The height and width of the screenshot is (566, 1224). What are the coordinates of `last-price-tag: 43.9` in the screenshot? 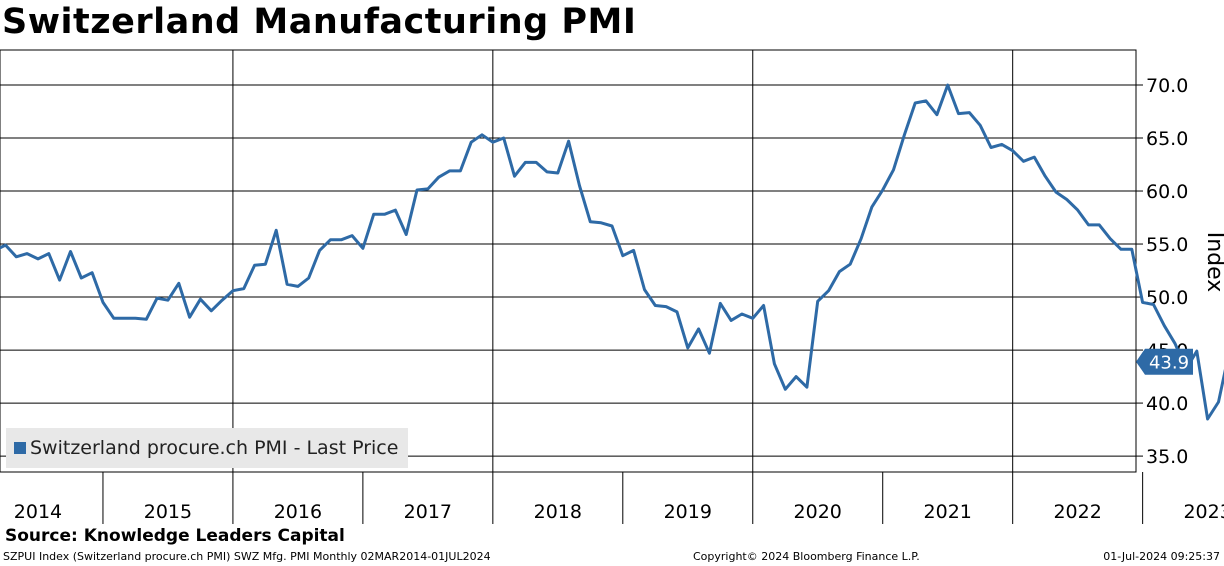 It's located at (1164, 361).